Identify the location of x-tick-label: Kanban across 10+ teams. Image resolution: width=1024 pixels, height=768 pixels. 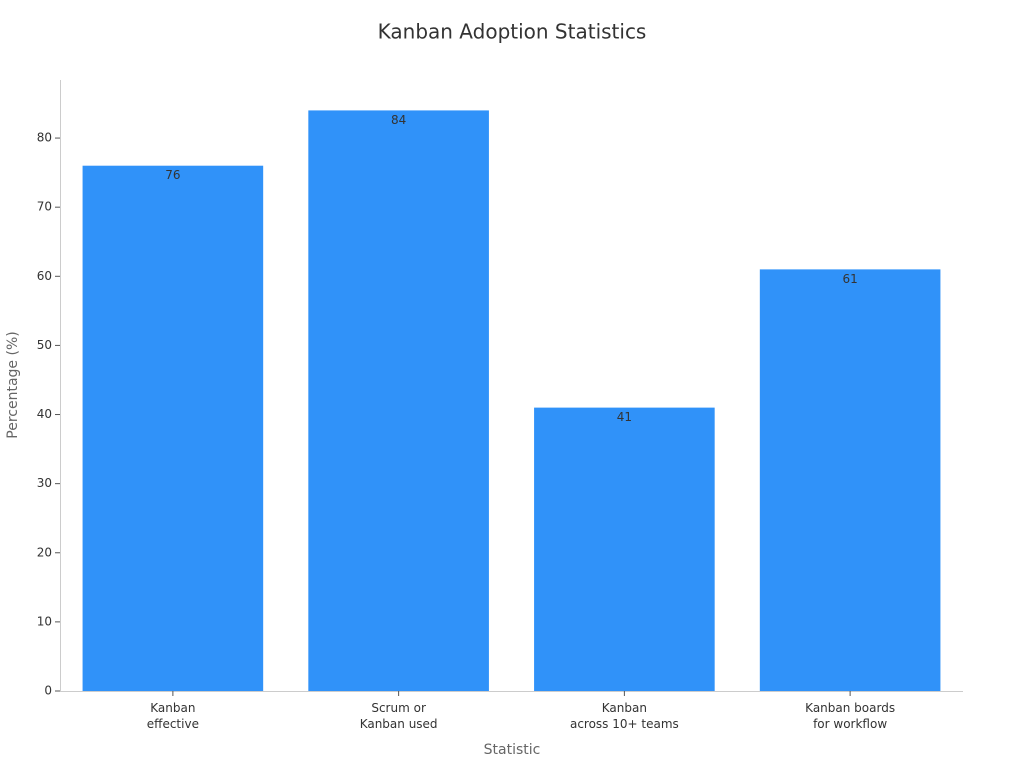
(624, 716).